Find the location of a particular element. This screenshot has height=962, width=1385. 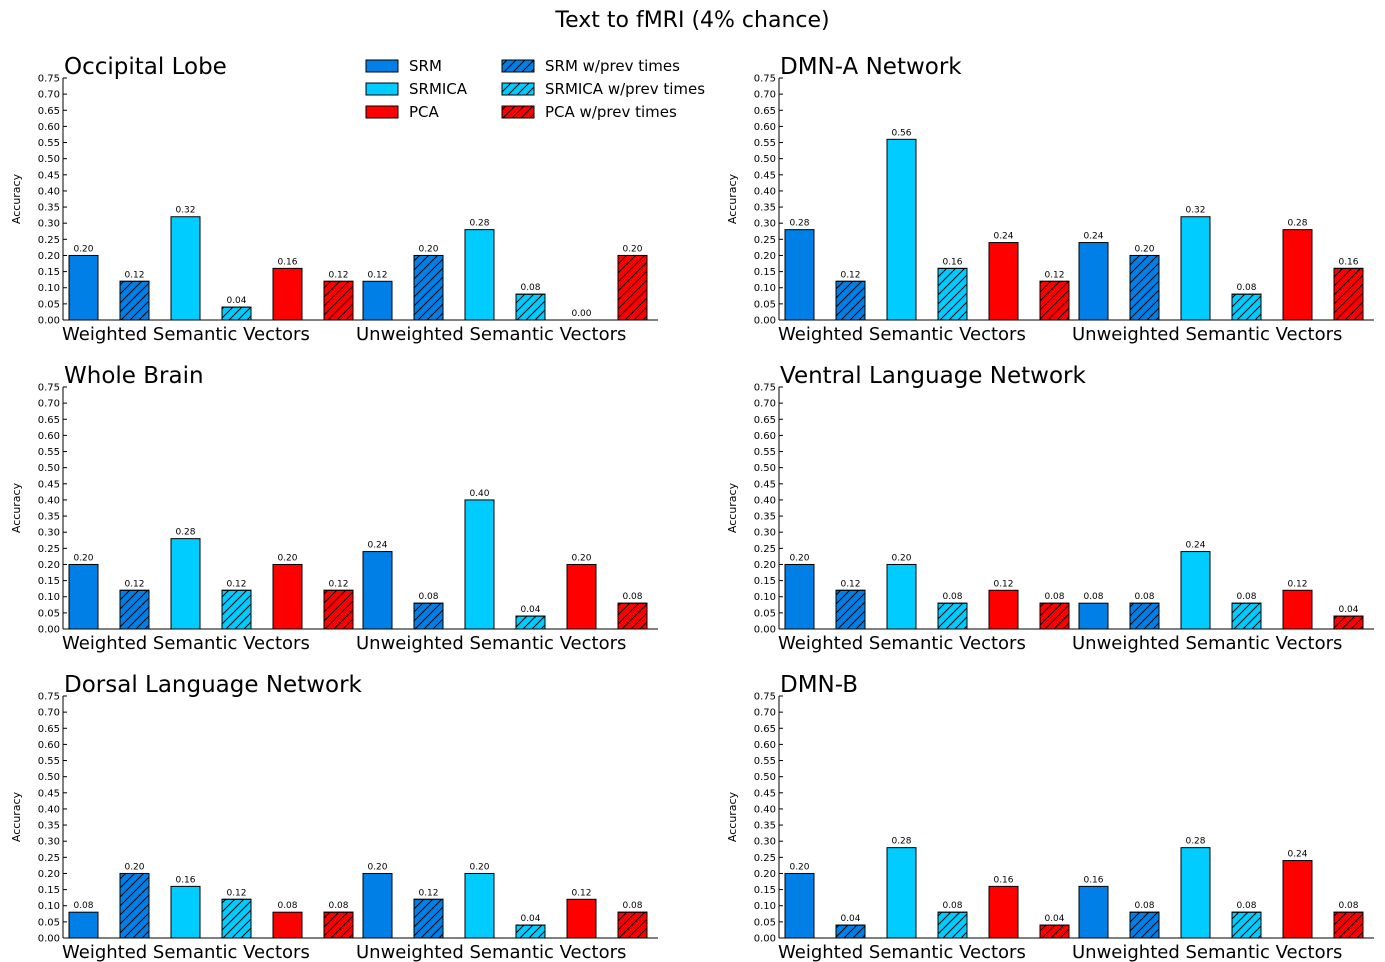

legend-swatch-hatch is located at coordinates (518, 89).